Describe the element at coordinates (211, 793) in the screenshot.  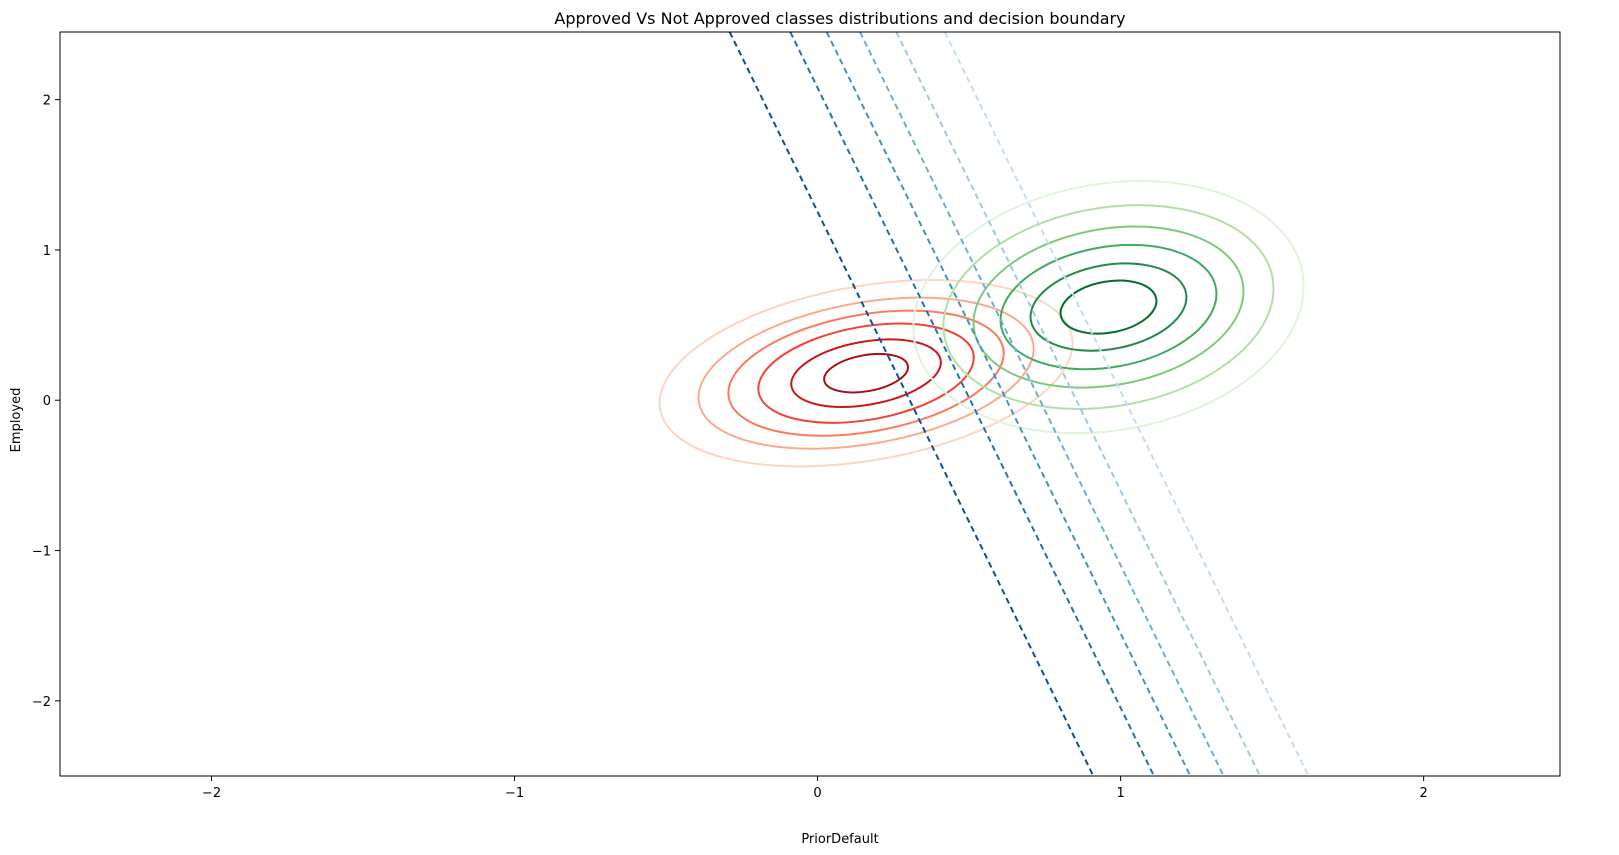
I see `x-tick-label: −2` at that location.